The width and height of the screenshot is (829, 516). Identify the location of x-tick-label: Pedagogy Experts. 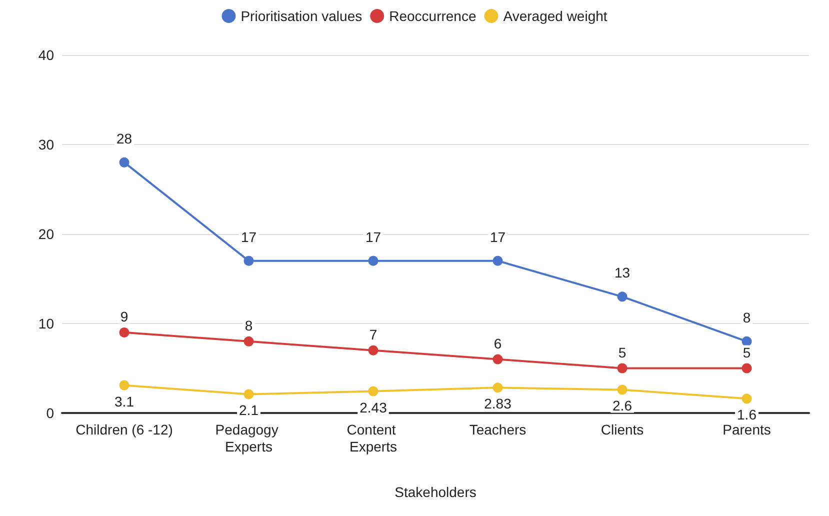
(248, 438).